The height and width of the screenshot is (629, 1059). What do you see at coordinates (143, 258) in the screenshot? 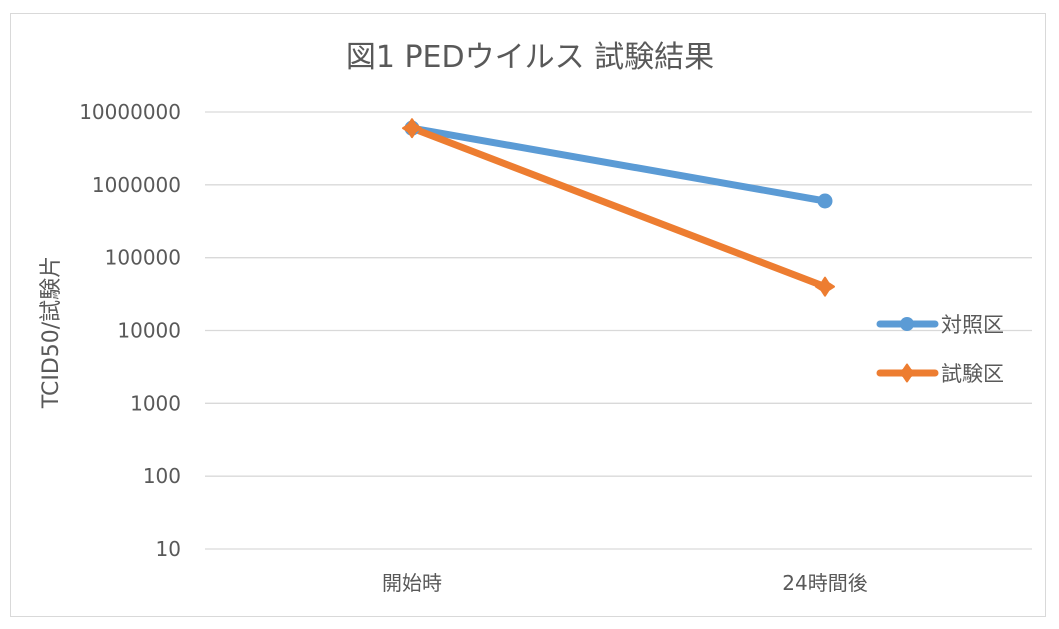
I see `y-tick-label: 100000` at bounding box center [143, 258].